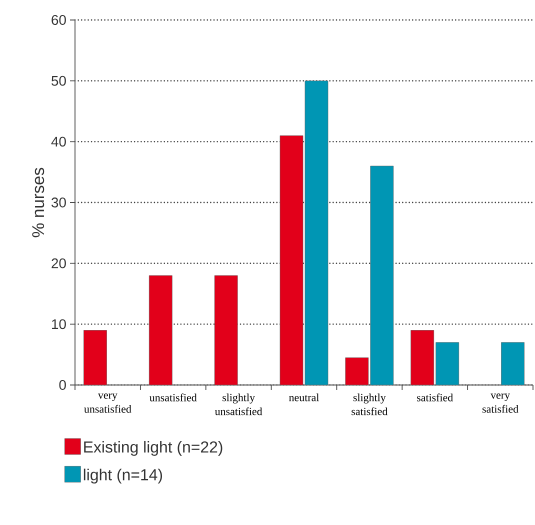 The height and width of the screenshot is (525, 535). Describe the element at coordinates (304, 398) in the screenshot. I see `x-tick-label: neutral` at that location.